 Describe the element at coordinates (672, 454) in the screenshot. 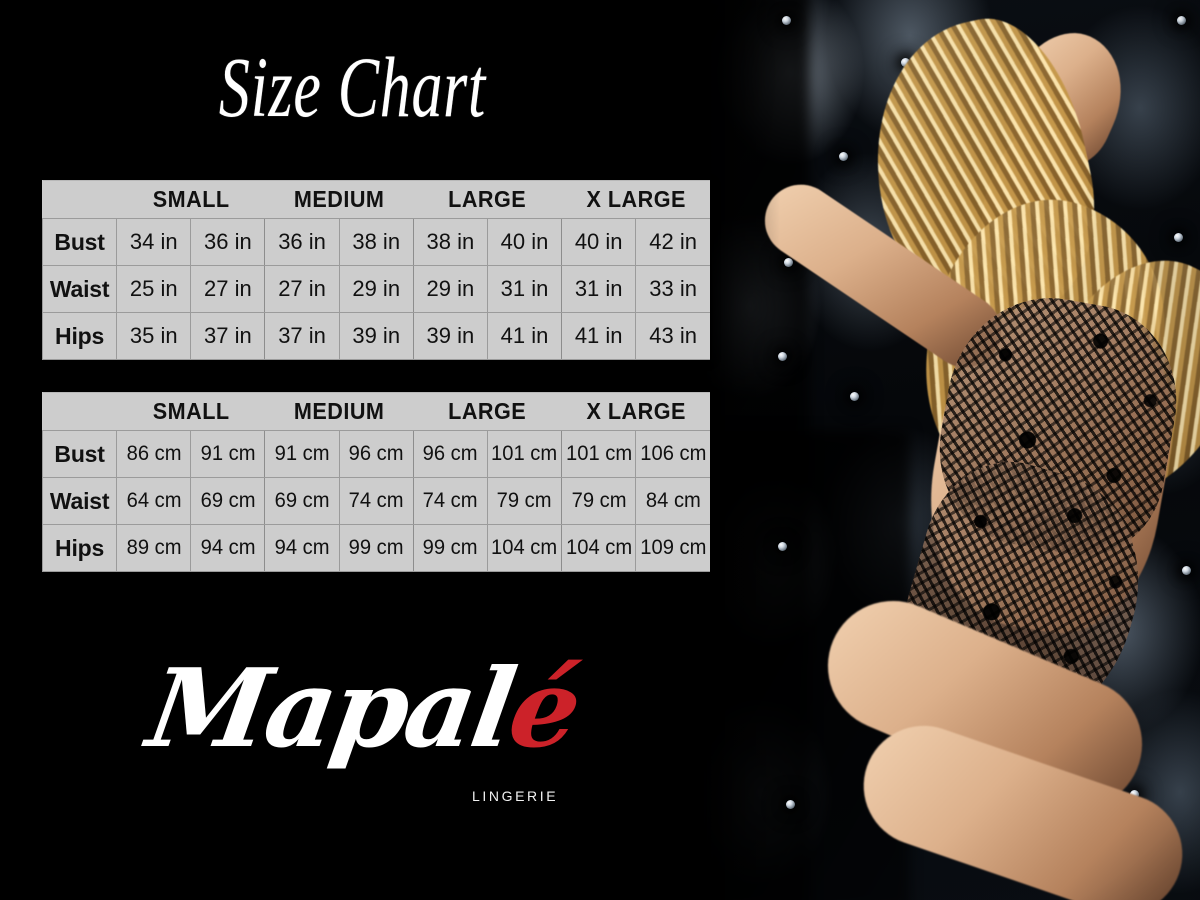

I see `cell-bust-xlarge-max: 106 cm` at that location.